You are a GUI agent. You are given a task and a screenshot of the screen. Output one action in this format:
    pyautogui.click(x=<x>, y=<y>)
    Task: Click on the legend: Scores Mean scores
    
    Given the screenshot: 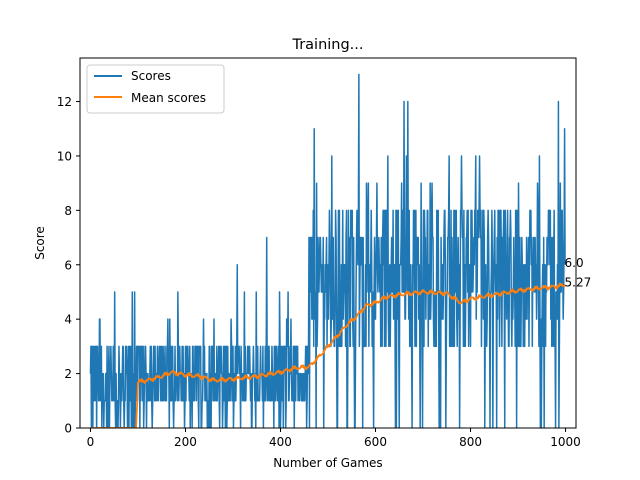 What is the action you would take?
    pyautogui.click(x=155, y=89)
    